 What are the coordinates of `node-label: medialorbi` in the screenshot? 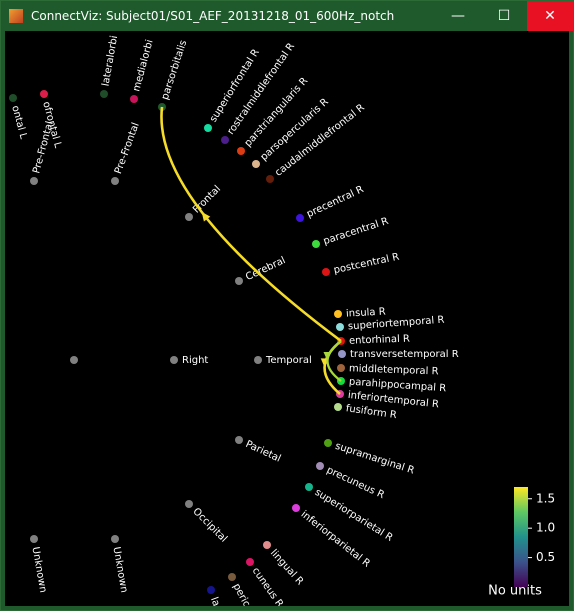 It's located at (143, 66).